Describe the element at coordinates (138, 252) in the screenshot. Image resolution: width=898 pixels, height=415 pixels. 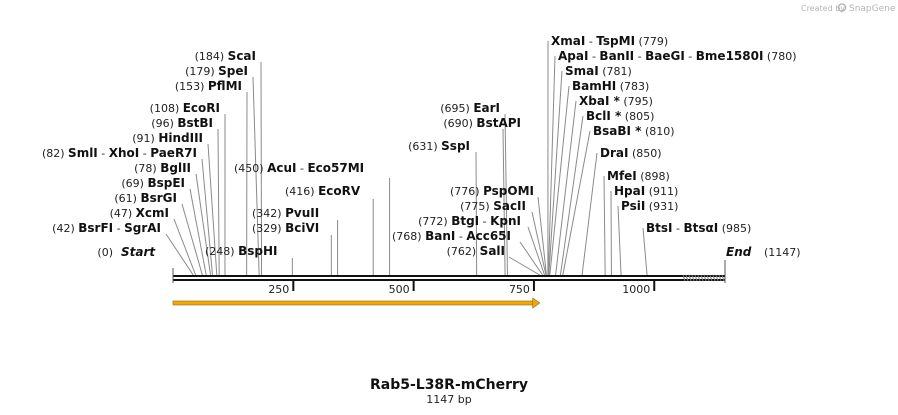
I see `start-label: Start` at that location.